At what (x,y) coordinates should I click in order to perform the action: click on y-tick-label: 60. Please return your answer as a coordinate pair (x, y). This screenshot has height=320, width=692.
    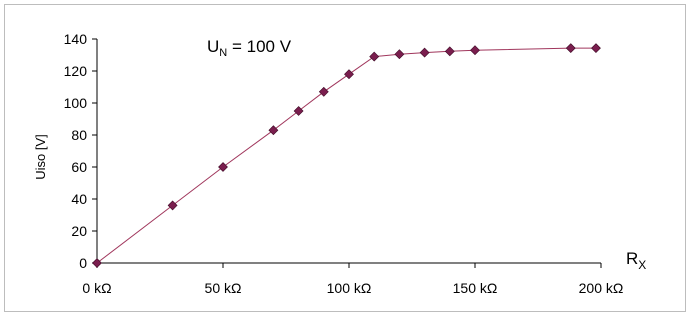
    Looking at the image, I should click on (79, 167).